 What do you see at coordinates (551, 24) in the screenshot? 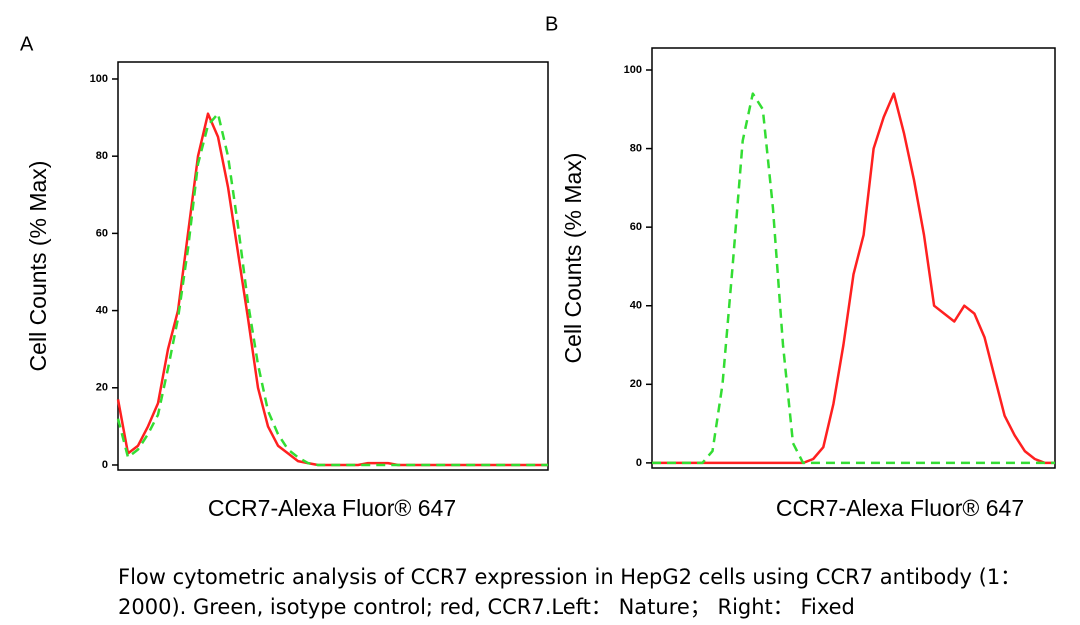
I see `panel-label: B` at bounding box center [551, 24].